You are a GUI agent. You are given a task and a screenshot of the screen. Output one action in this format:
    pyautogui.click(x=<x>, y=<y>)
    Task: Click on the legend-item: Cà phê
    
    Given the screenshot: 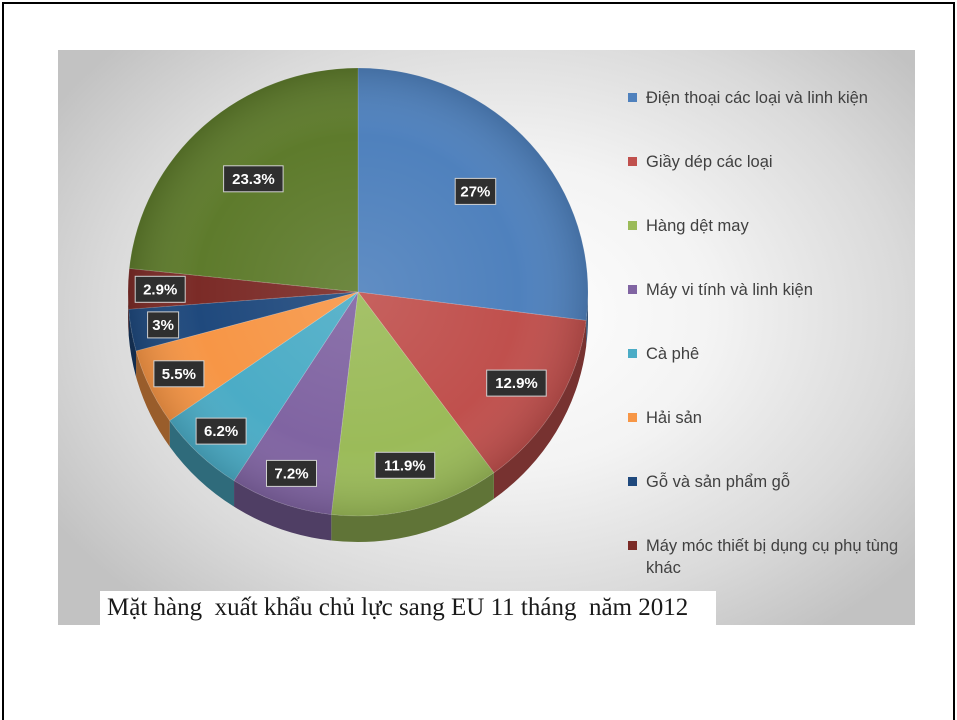 What is the action you would take?
    pyautogui.click(x=773, y=354)
    